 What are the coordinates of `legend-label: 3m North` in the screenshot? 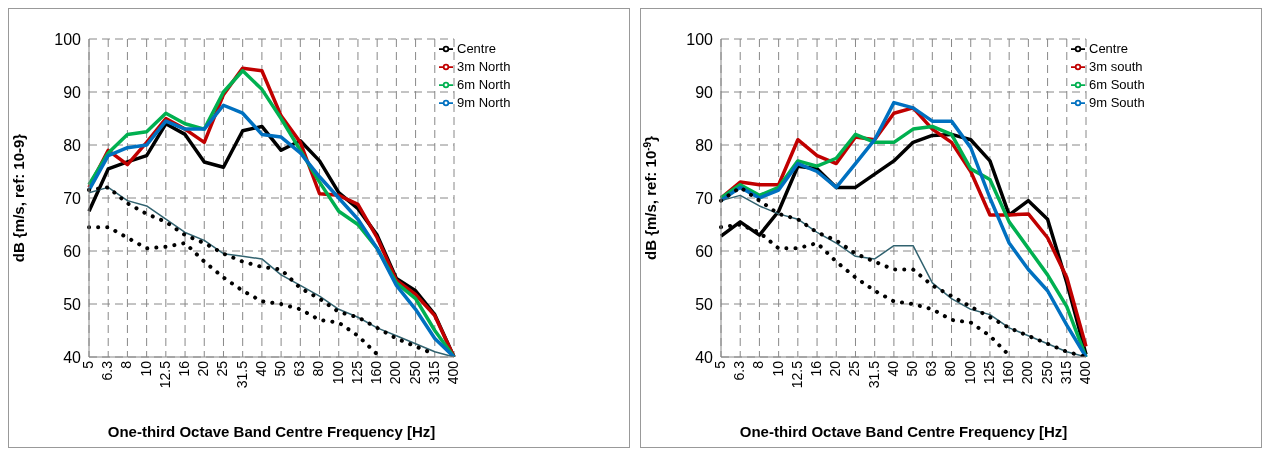 It's located at (484, 66).